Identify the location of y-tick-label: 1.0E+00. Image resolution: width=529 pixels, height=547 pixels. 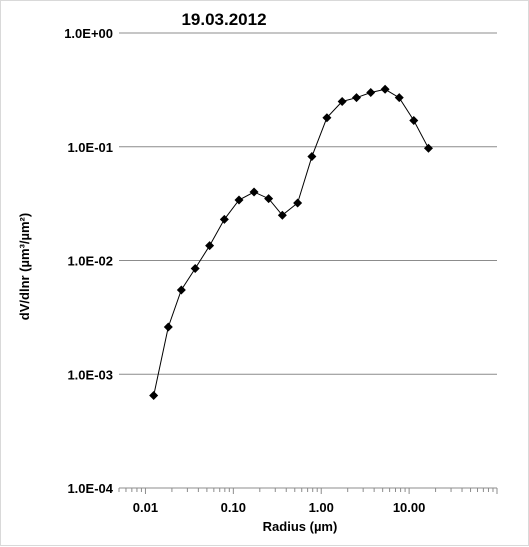
(88, 33).